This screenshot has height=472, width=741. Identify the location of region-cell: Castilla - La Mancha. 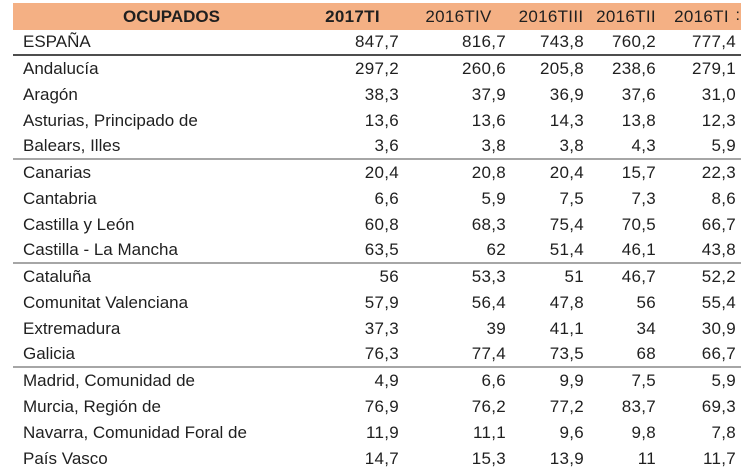
(100, 249).